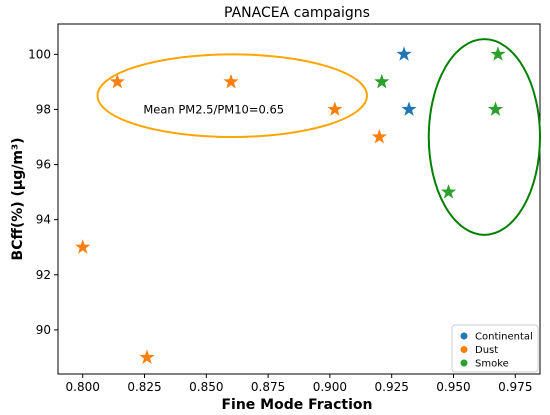 This screenshot has width=550, height=415. What do you see at coordinates (83, 387) in the screenshot?
I see `x-tick-label: 0.800` at bounding box center [83, 387].